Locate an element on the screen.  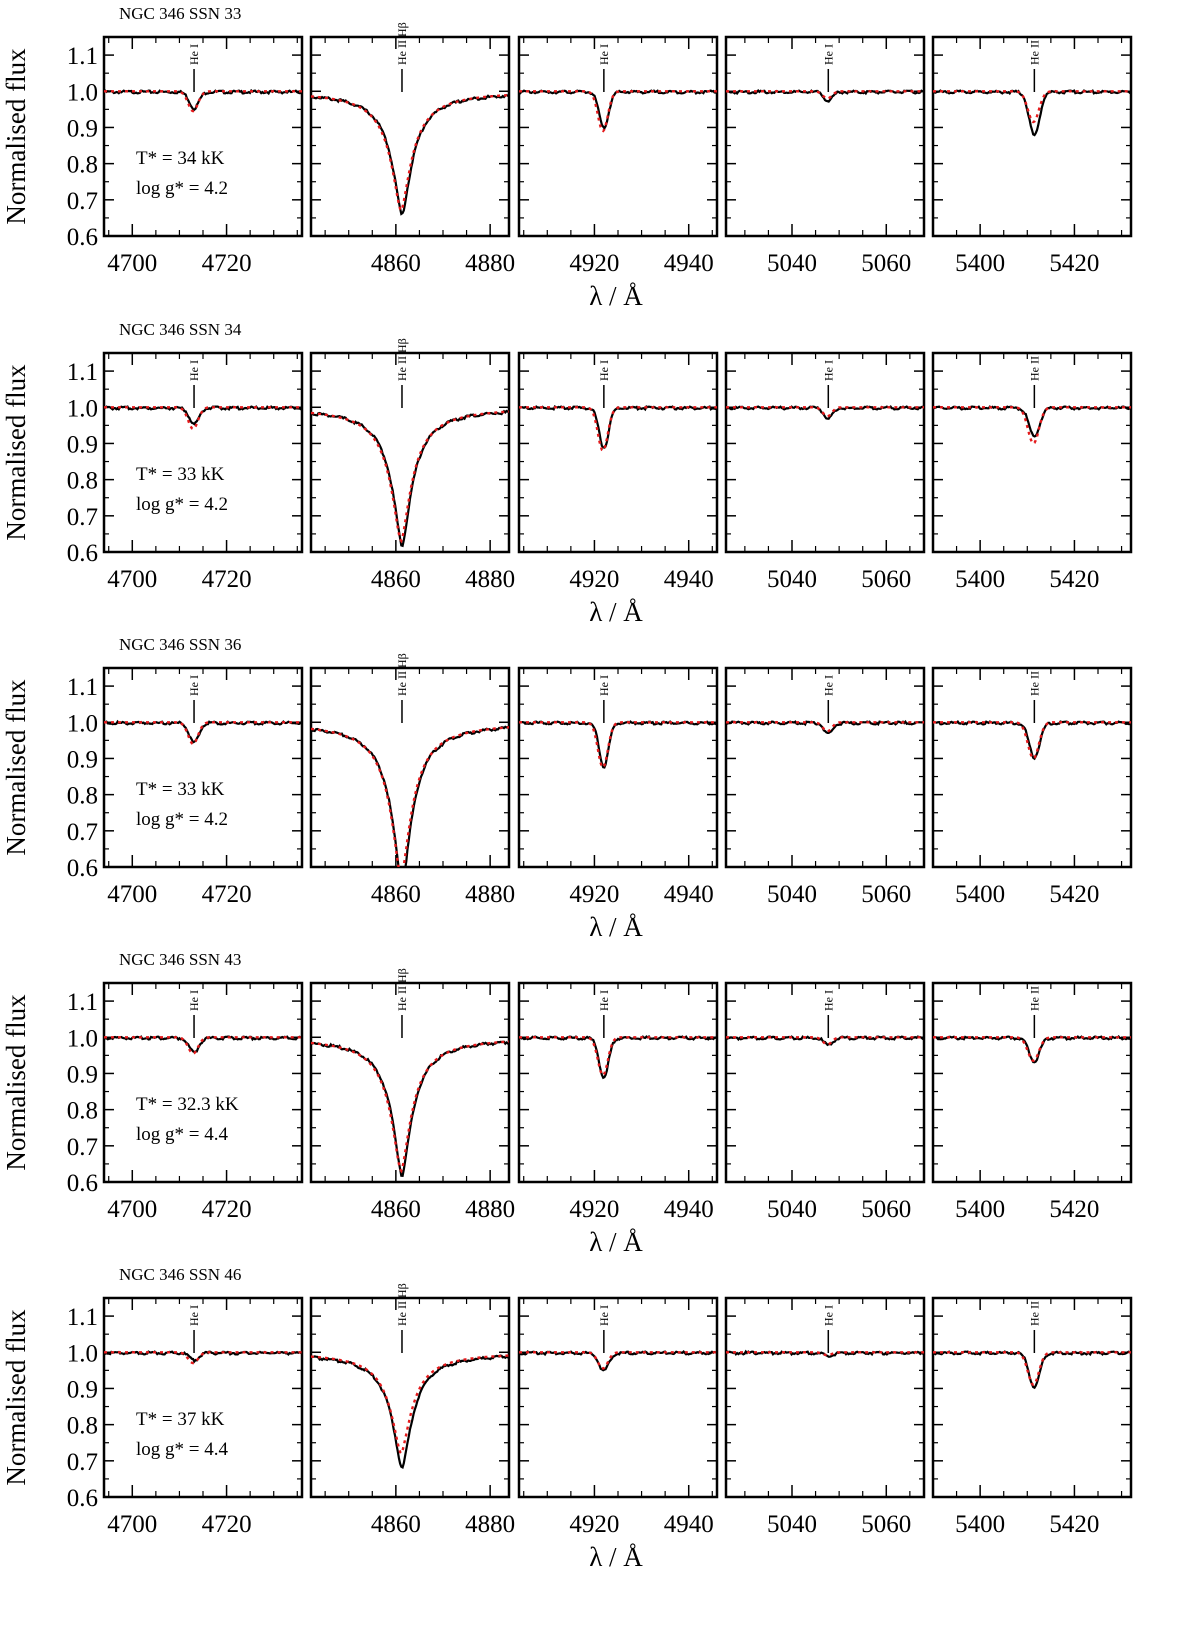
line-id-label: He II Hβ is located at coordinates (402, 674).